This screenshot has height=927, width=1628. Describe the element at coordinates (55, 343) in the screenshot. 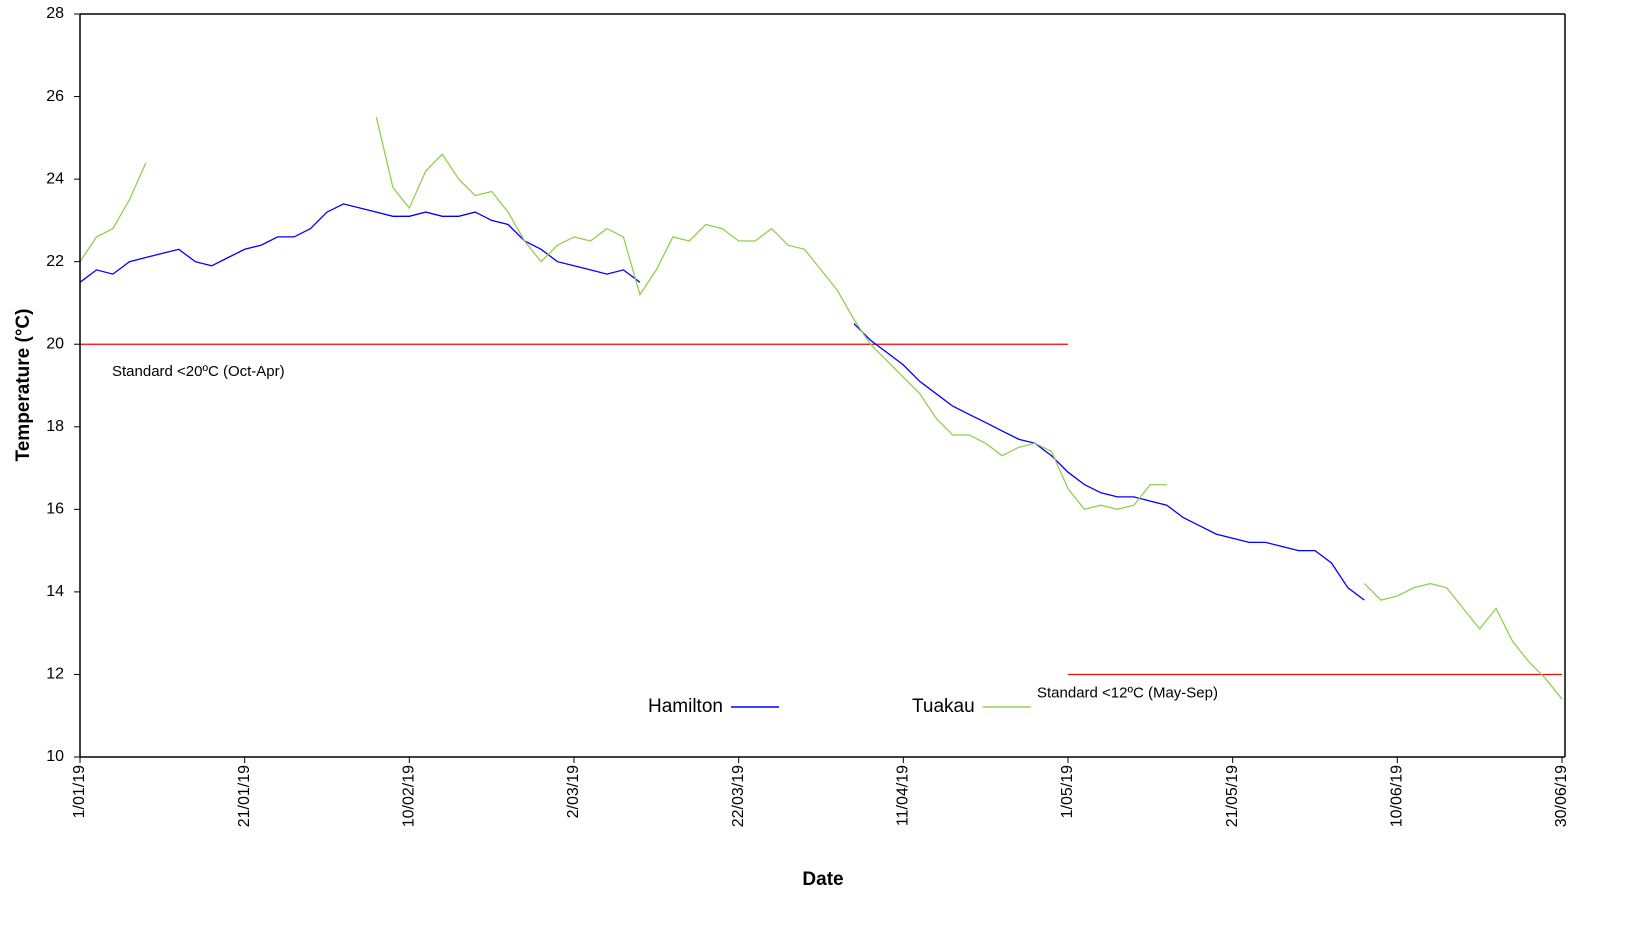

I see `y-tick-label: 20` at that location.